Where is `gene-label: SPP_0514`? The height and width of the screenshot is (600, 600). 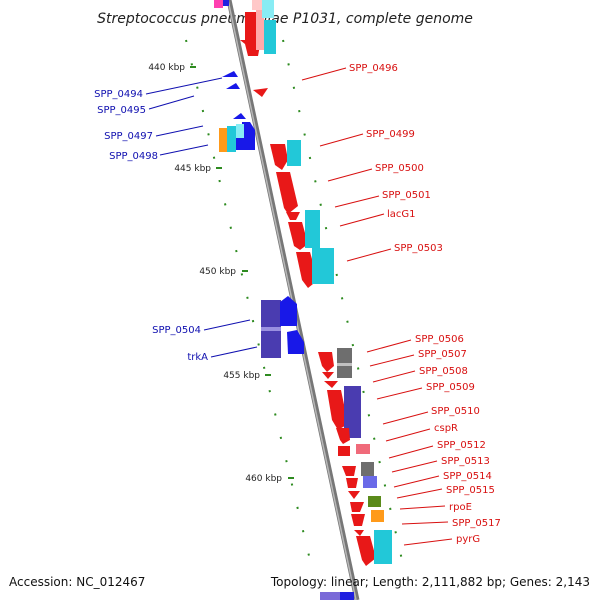 gene-label: SPP_0514 is located at coordinates (467, 476).